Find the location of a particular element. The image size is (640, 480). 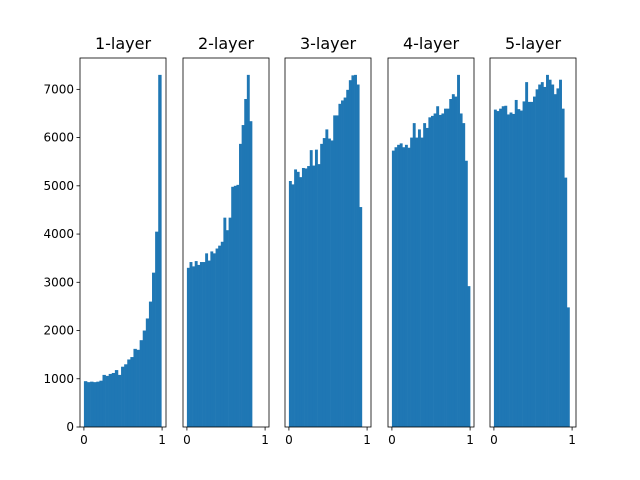

panel-2: 3-layer 0 1 is located at coordinates (328, 240).